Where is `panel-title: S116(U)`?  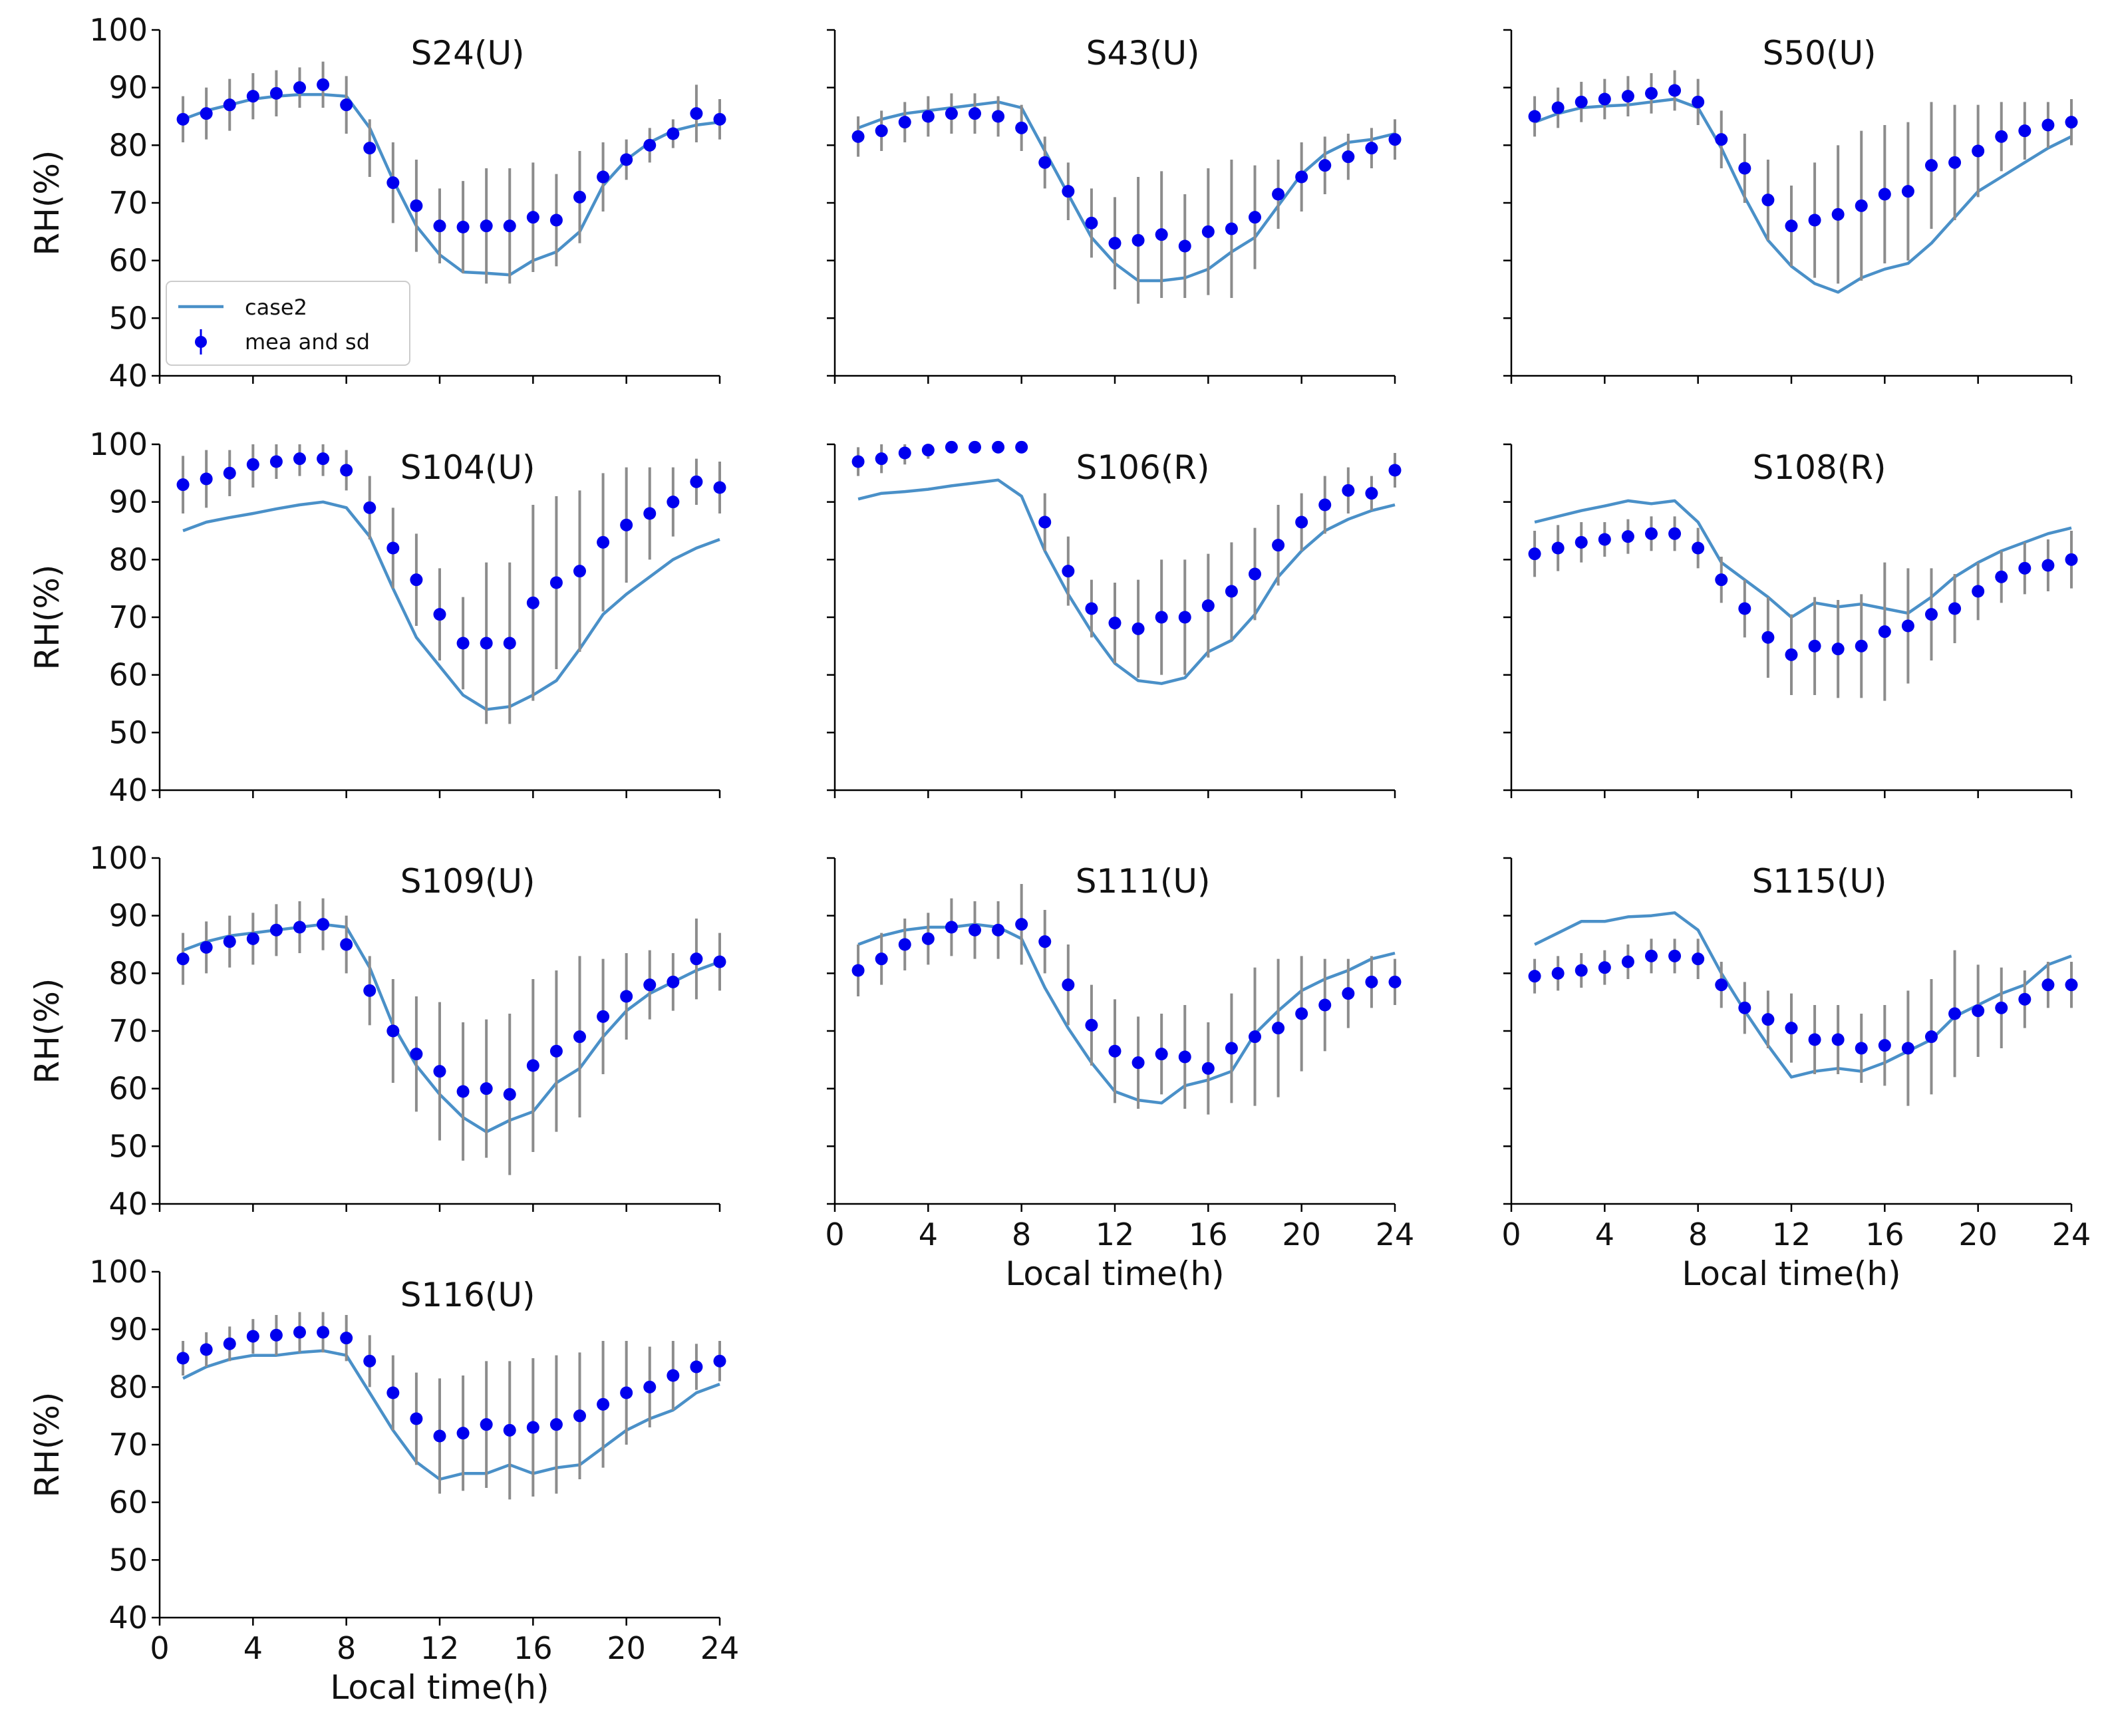 panel-title: S116(U) is located at coordinates (467, 1295).